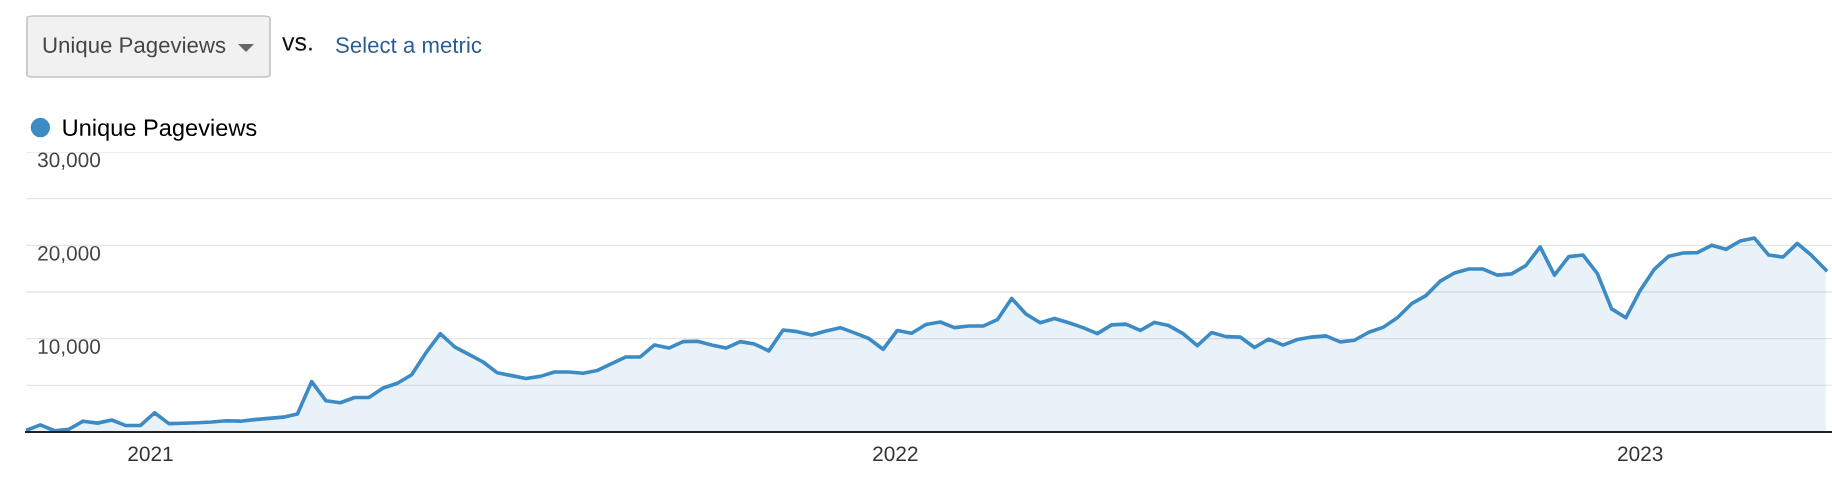 Image resolution: width=1832 pixels, height=500 pixels. Describe the element at coordinates (1640, 454) in the screenshot. I see `x-tick-label: 2023` at that location.